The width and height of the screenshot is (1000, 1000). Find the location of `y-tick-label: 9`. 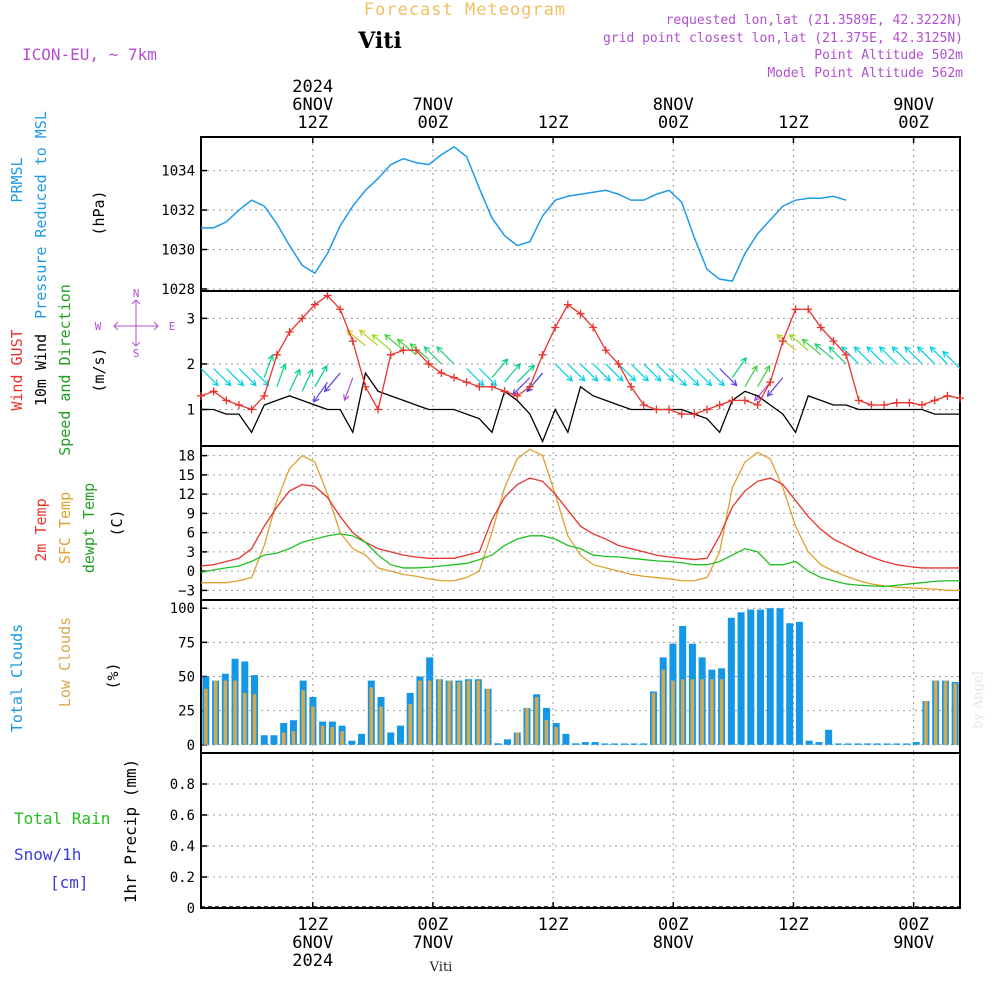

y-tick-label: 9 is located at coordinates (191, 514).